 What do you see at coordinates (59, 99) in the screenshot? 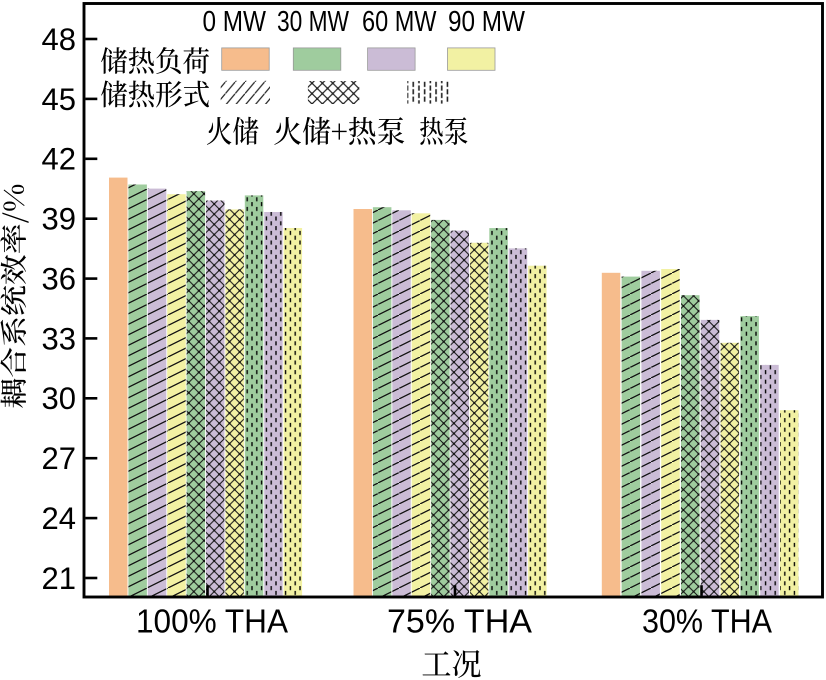
I see `svg-text: 45` at bounding box center [59, 99].